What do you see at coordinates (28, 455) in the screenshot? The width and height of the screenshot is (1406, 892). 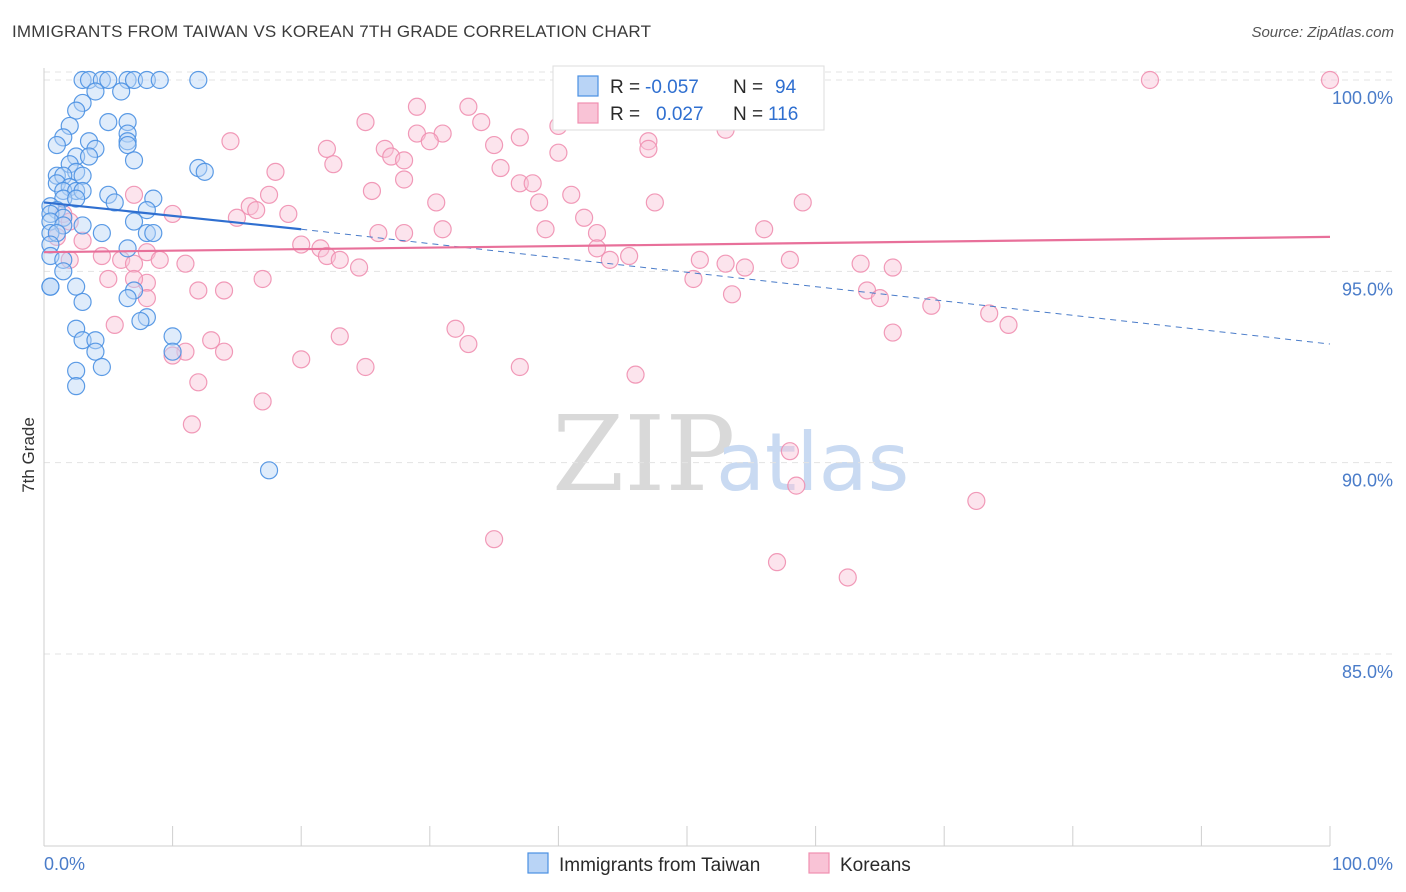 I see `y-axis-label: 7th Grade` at bounding box center [28, 455].